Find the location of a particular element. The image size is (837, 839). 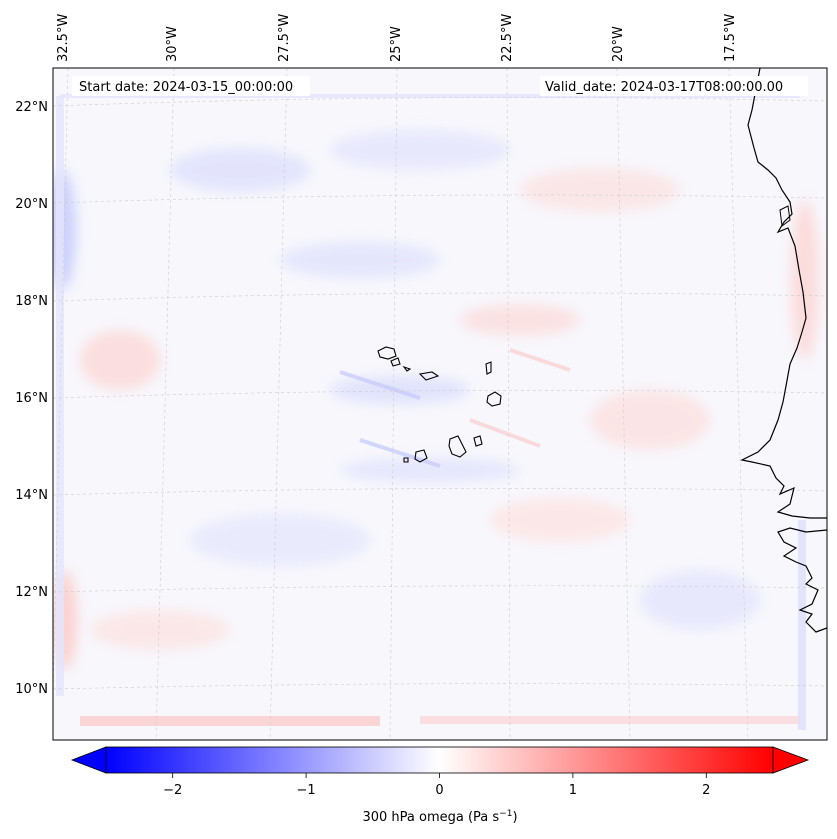

lon-label: 17.5°W is located at coordinates (730, 38).